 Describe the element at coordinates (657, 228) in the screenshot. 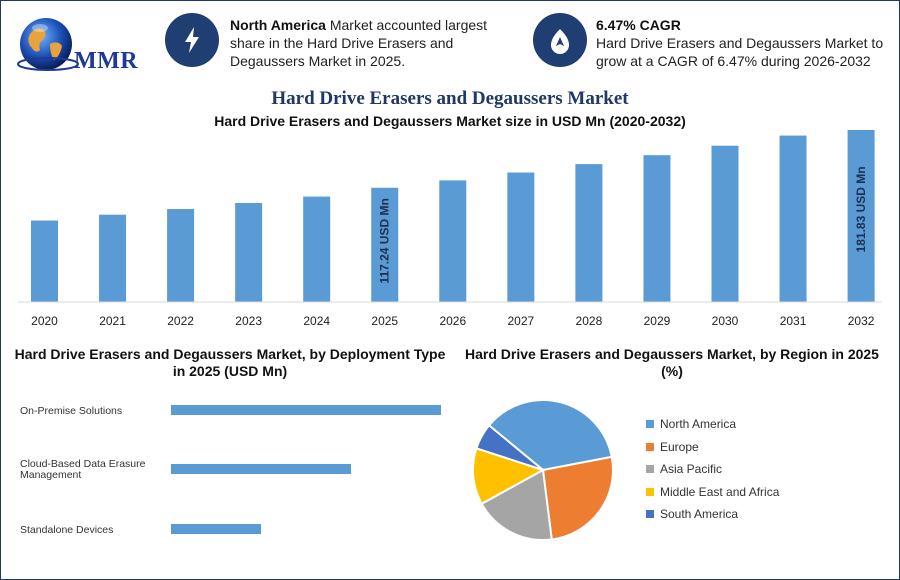

I see `bar-2029` at that location.